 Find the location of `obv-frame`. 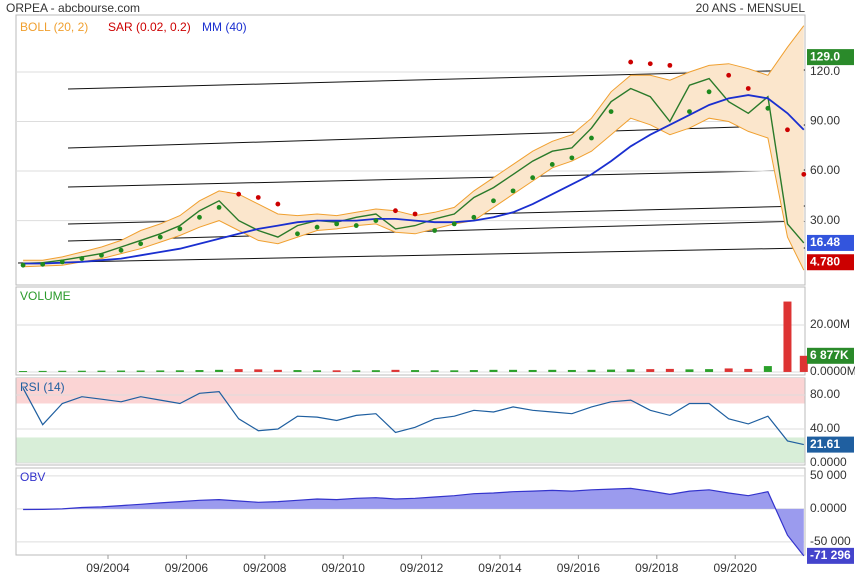

obv-frame is located at coordinates (410, 511).